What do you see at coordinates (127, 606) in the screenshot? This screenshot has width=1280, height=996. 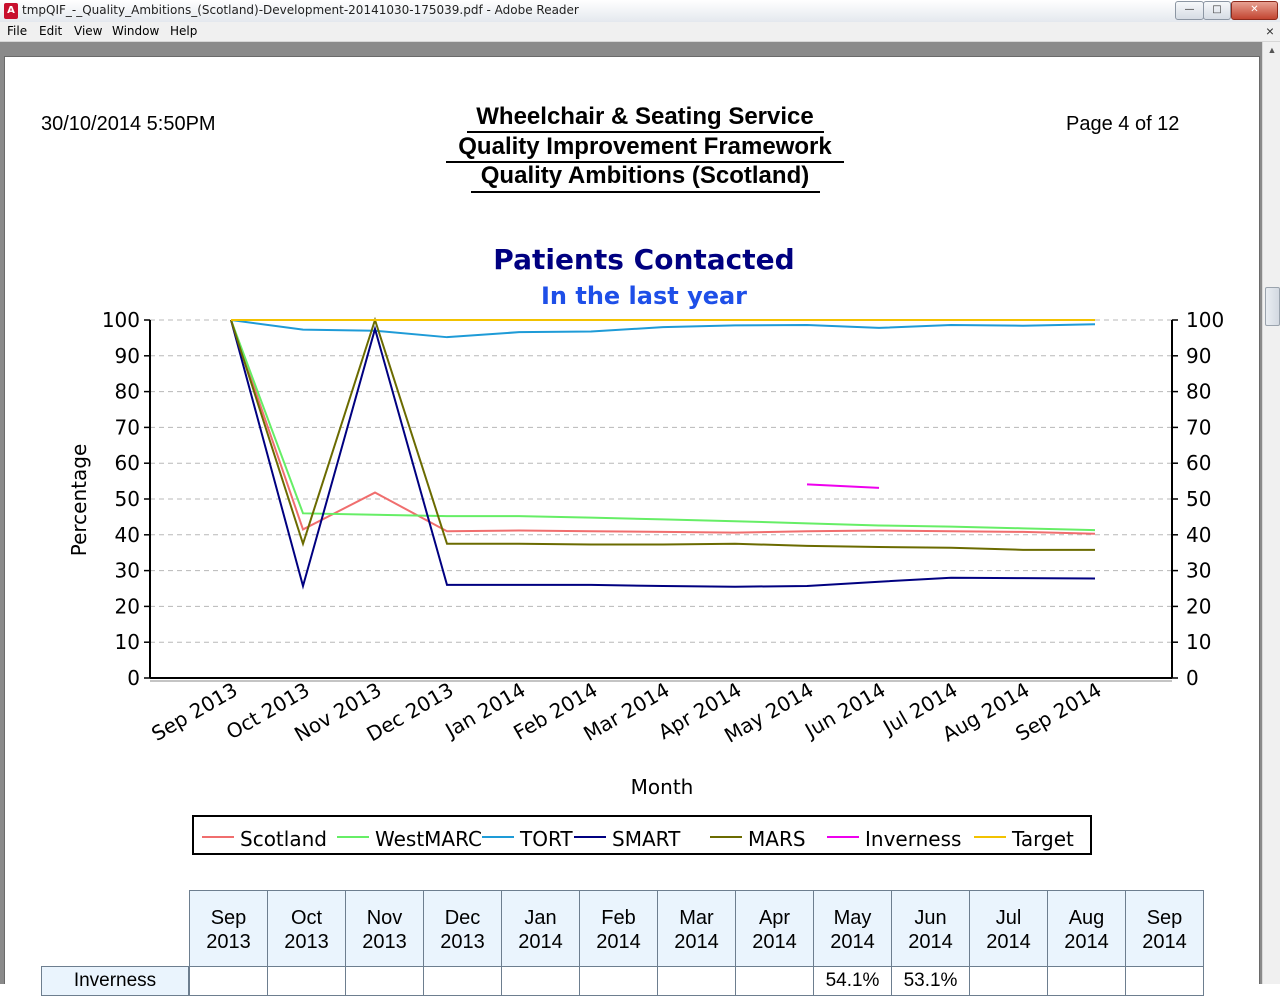 I see `y-tick-label: 20` at bounding box center [127, 606].